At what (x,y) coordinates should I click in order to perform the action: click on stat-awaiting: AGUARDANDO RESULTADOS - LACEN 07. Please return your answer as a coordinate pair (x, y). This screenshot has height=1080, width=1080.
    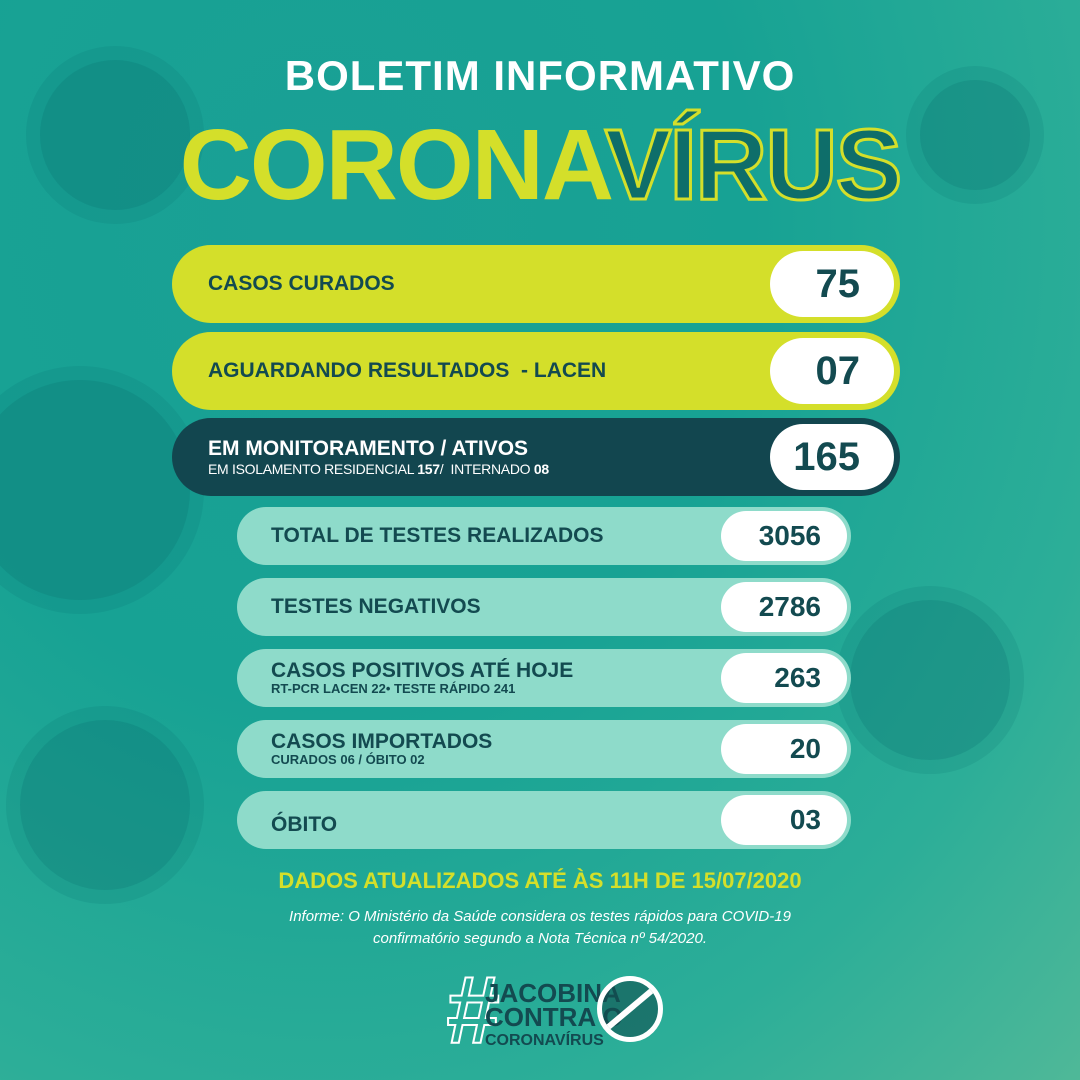
    Looking at the image, I should click on (536, 371).